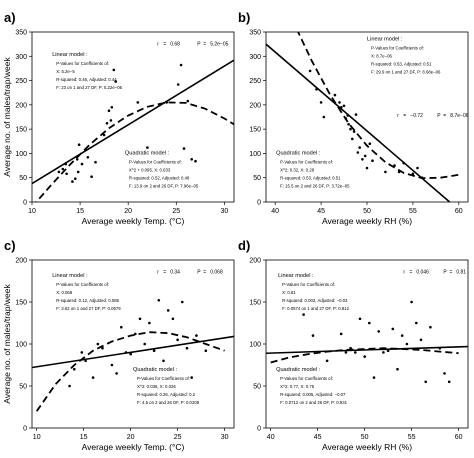 The image size is (474, 458). What do you see at coordinates (439, 116) in the screenshot?
I see `p-label: P` at bounding box center [439, 116].